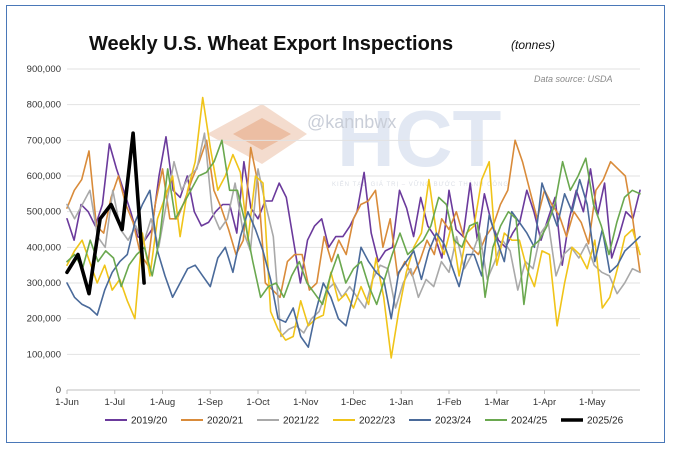  Describe the element at coordinates (210, 402) in the screenshot. I see `x-tick-label: 1-Sep` at that location.